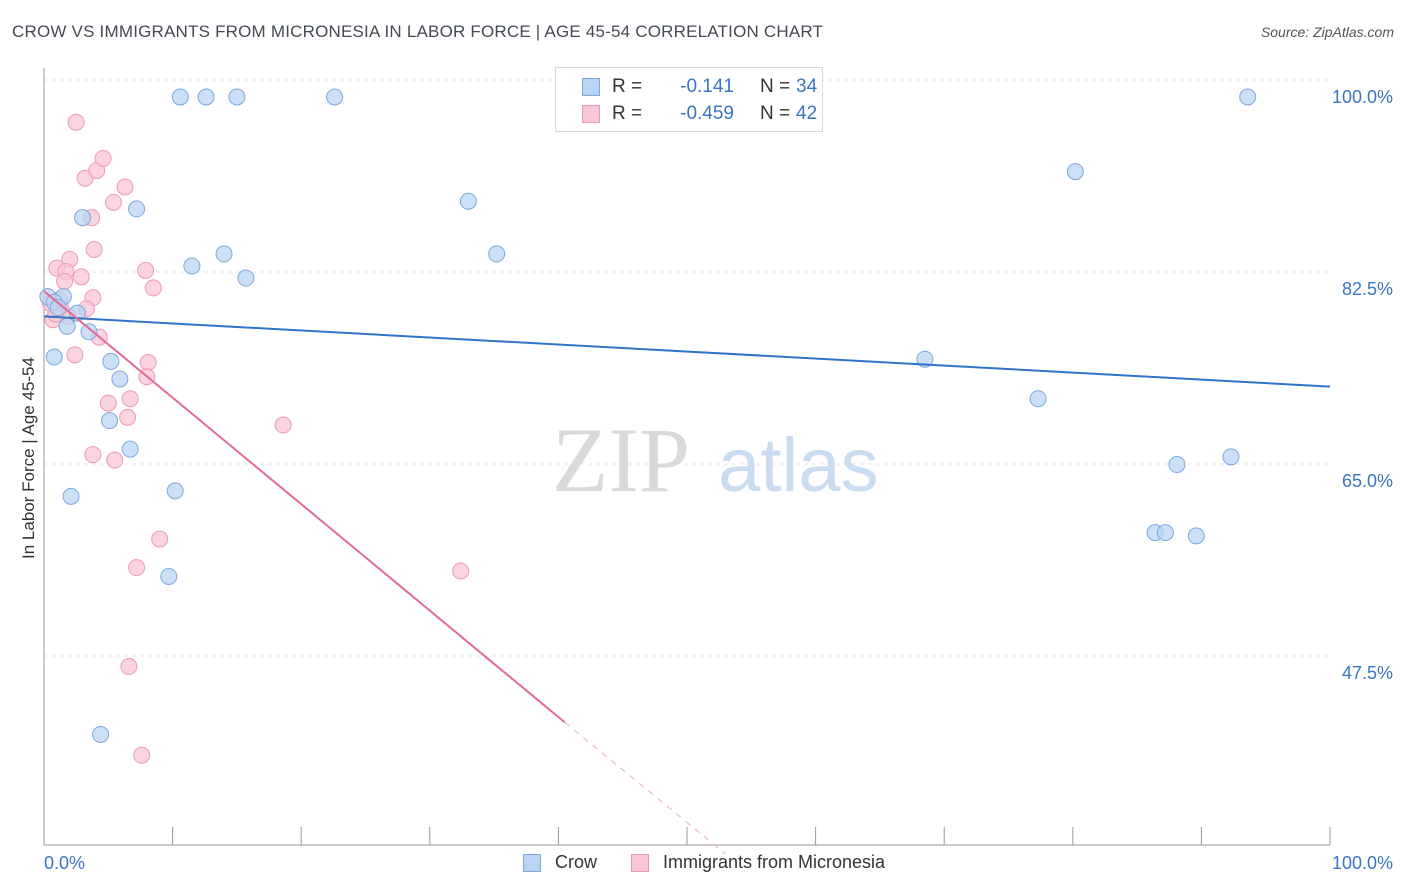 The width and height of the screenshot is (1406, 892). Describe the element at coordinates (1362, 97) in the screenshot. I see `y-tick-label: 100.0%` at that location.